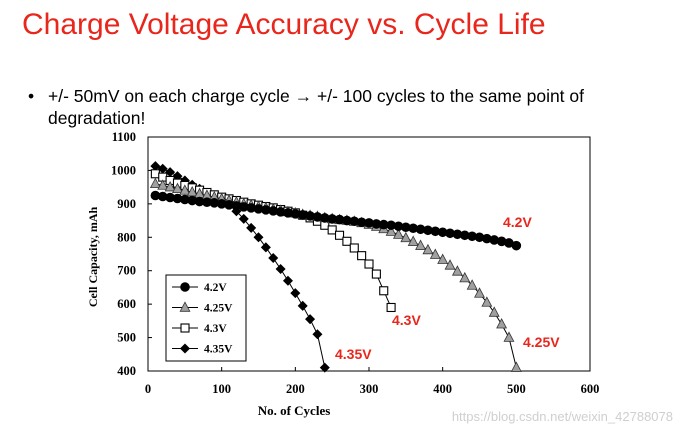  I want to click on series-end-label: 4.2V, so click(517, 222).